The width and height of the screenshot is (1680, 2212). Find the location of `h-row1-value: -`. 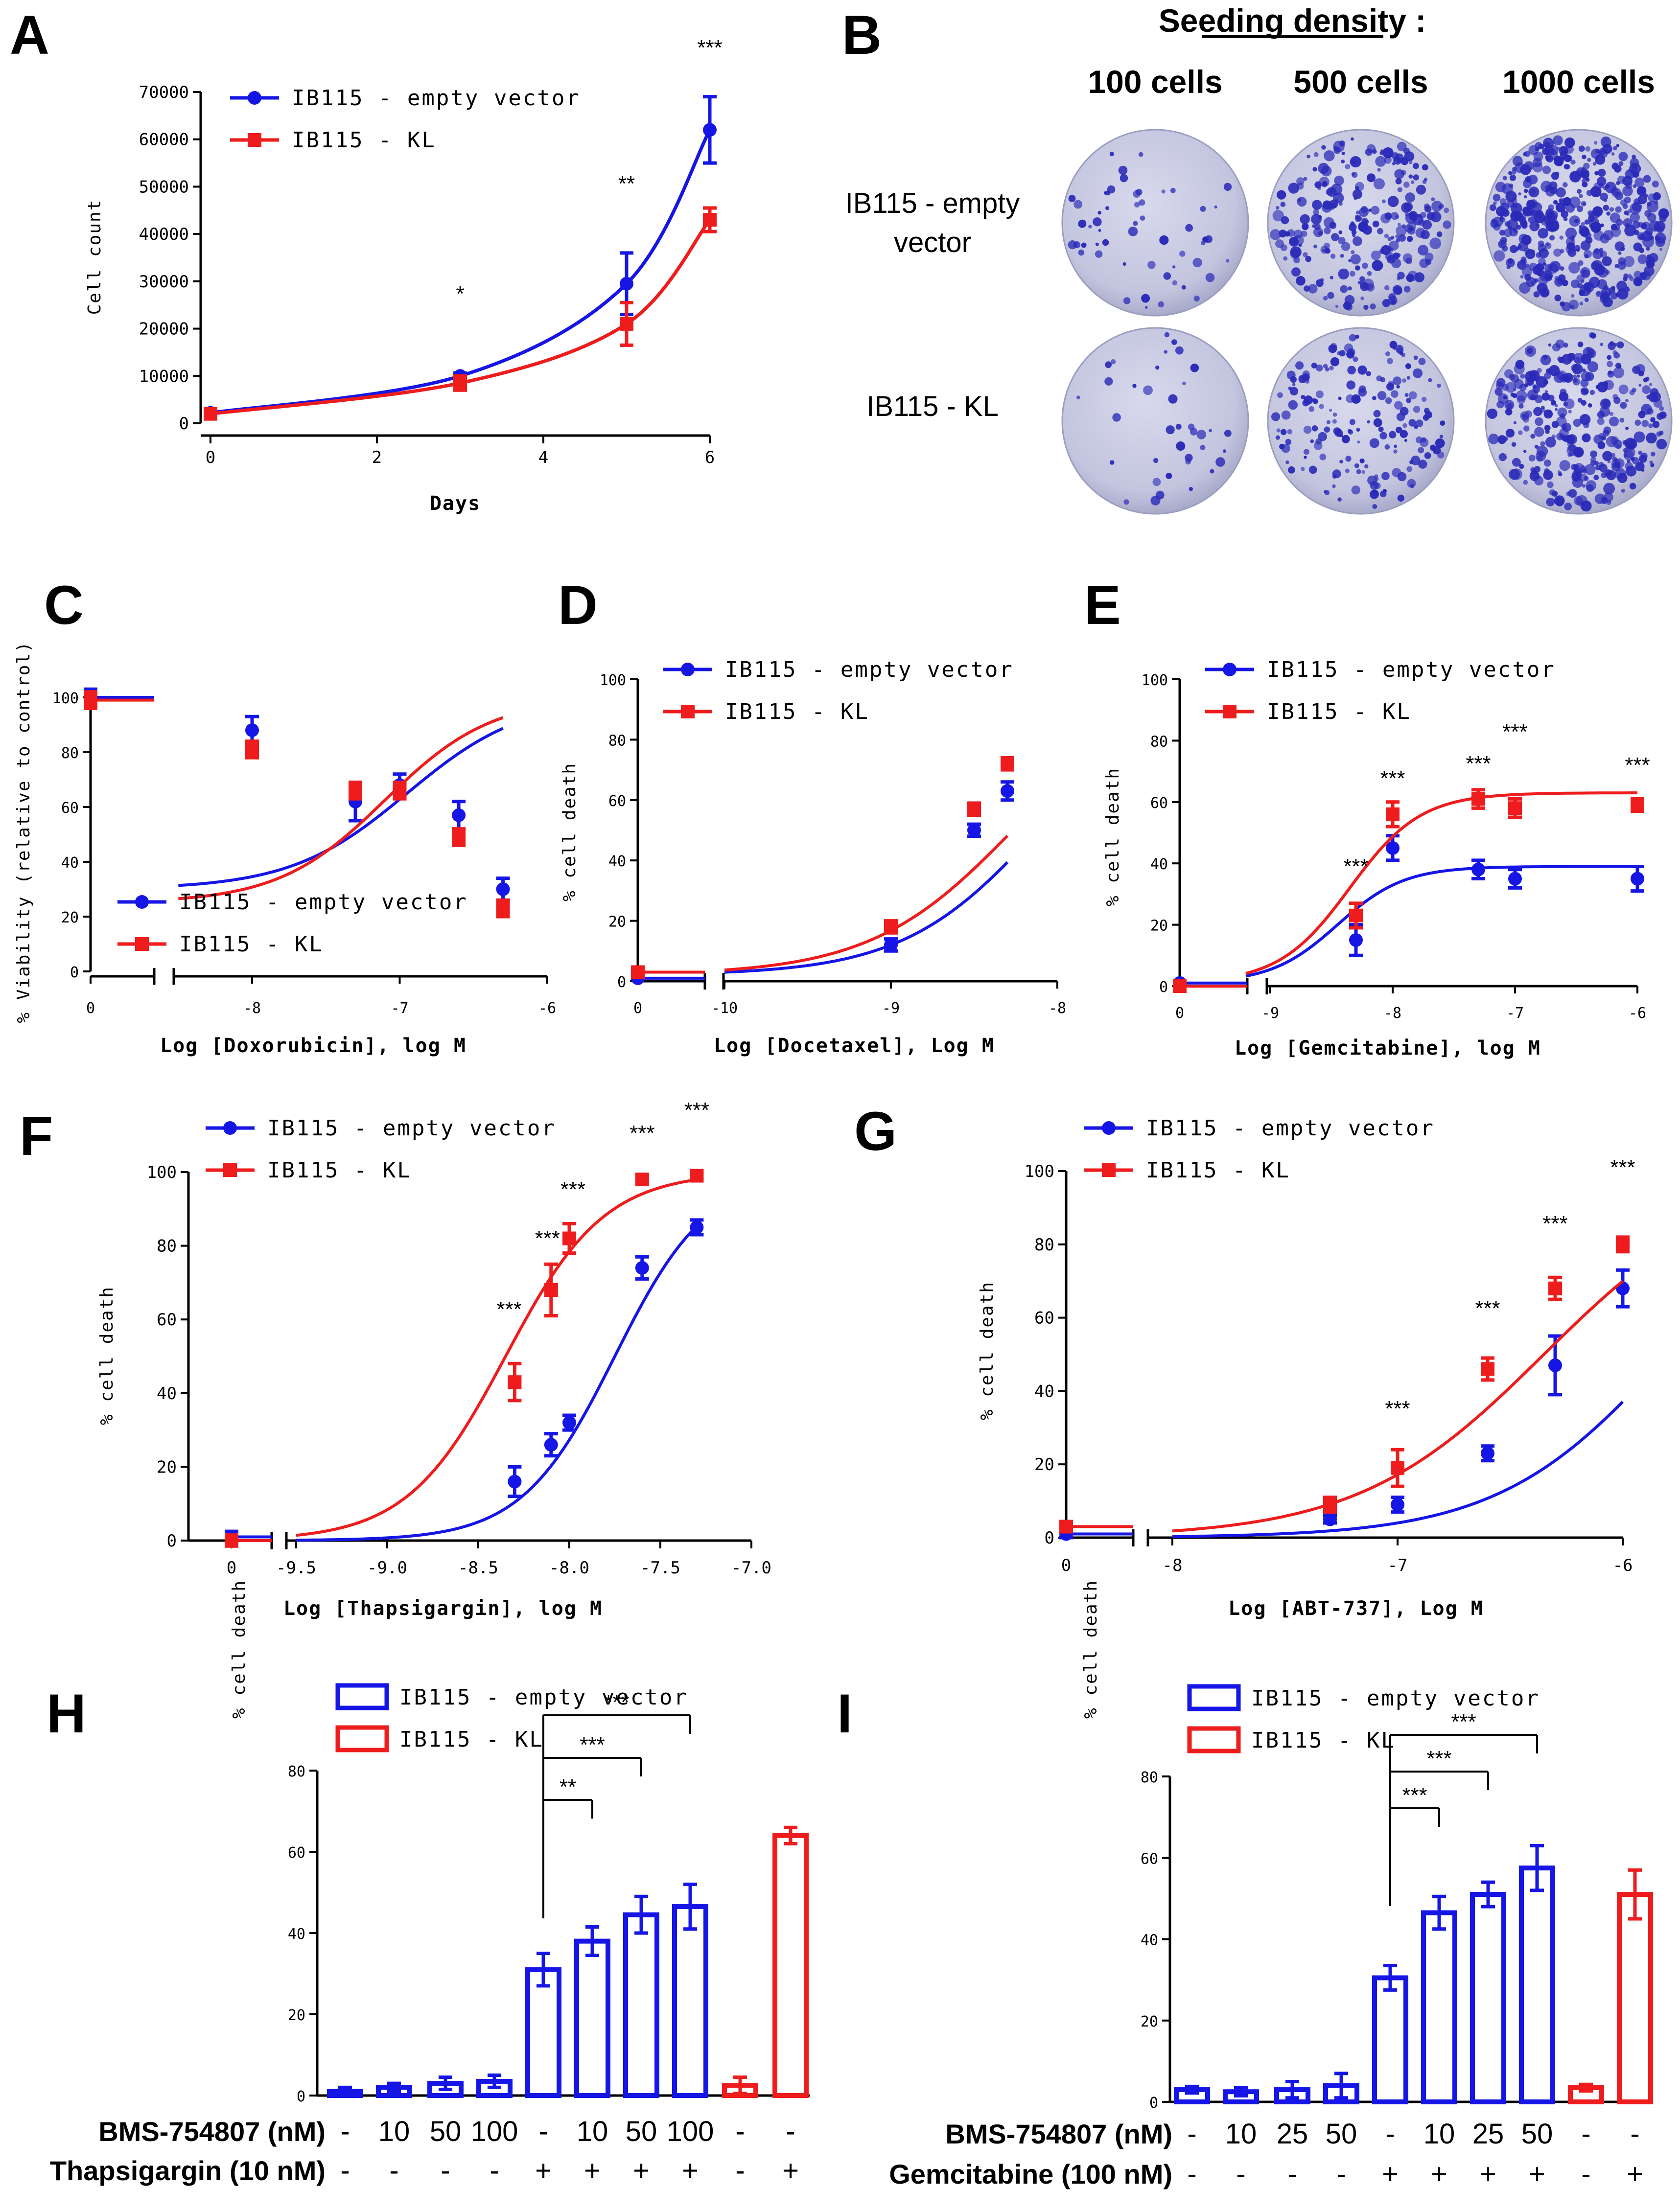

h-row1-value: - is located at coordinates (740, 2131).